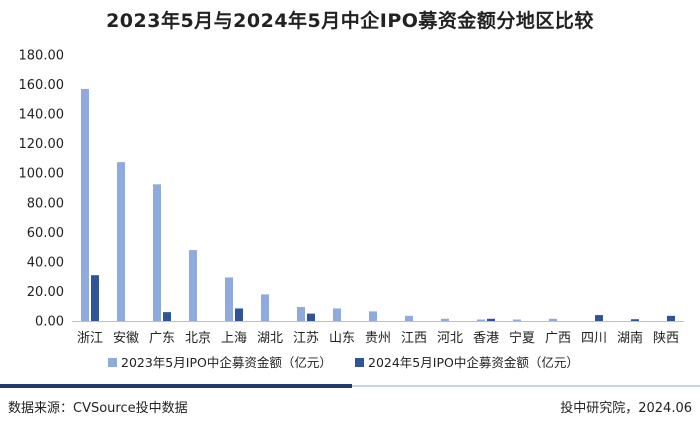 This screenshot has height=427, width=700. I want to click on footer-rule-dark, so click(176, 386).